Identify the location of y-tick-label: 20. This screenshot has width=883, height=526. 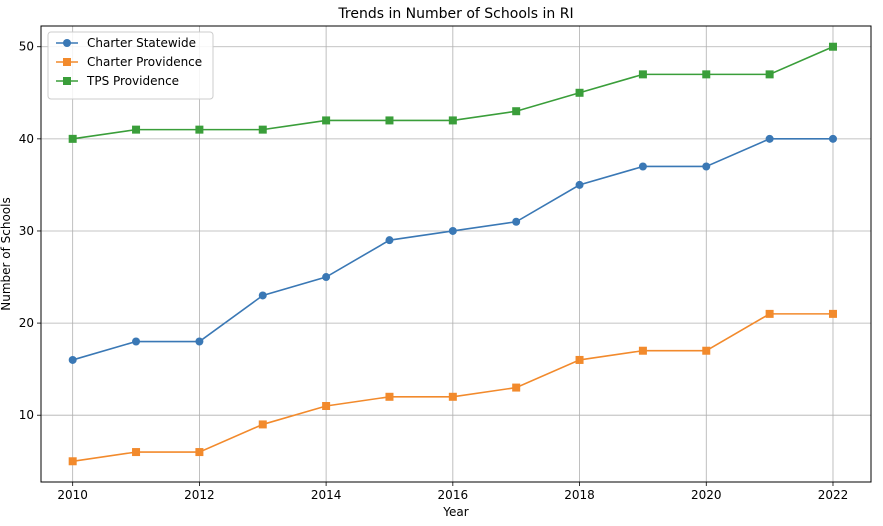
(26, 323).